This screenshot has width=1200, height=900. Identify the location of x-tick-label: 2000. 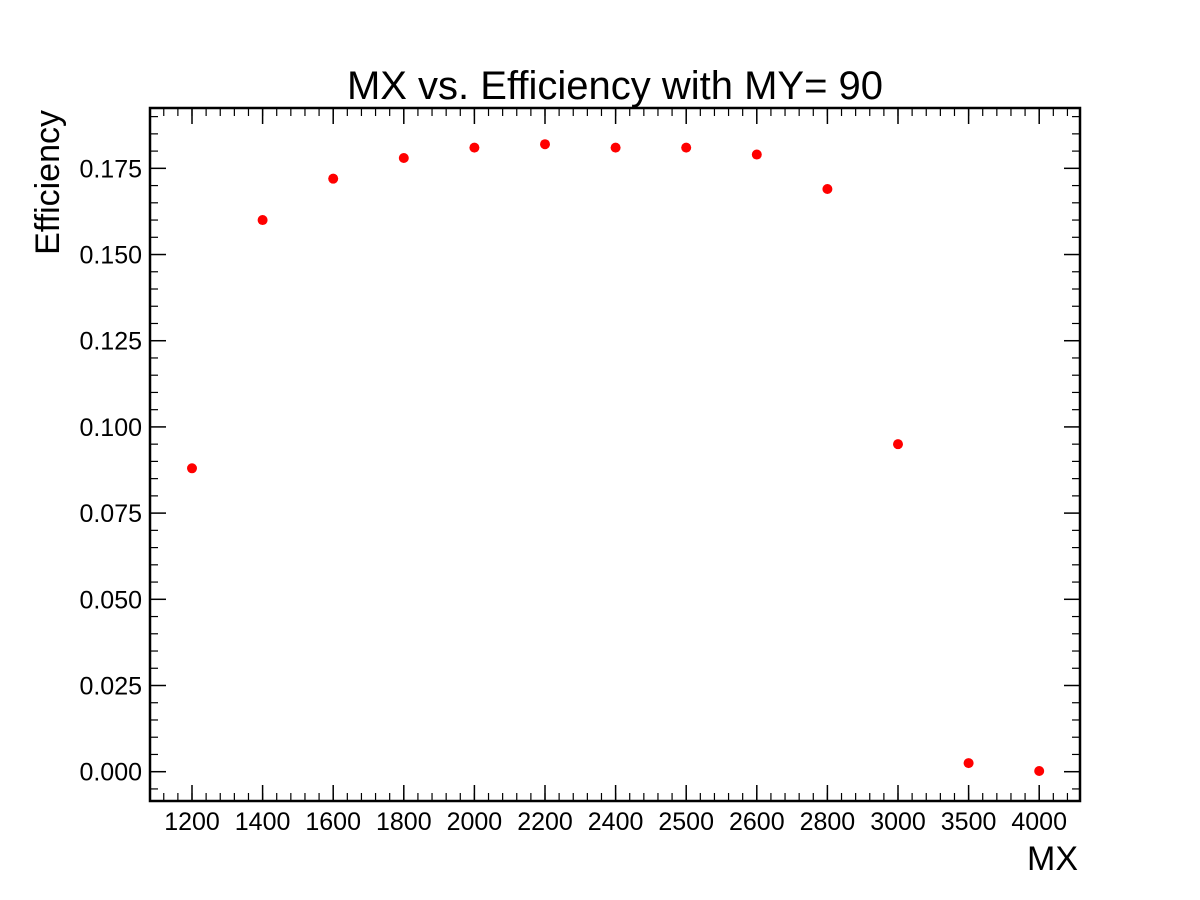
(475, 822).